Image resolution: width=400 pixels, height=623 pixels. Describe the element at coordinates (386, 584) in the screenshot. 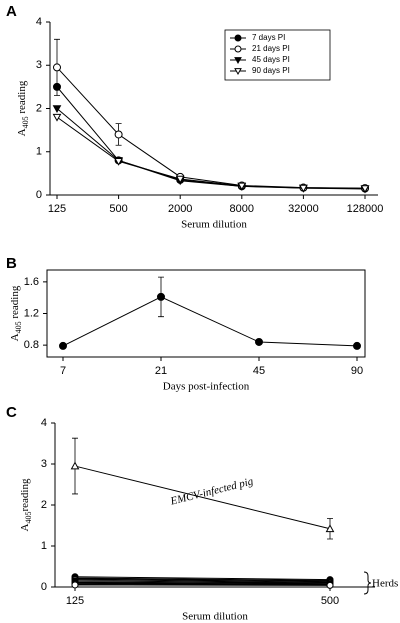

I see `annotation: Herds 1 - 10` at that location.